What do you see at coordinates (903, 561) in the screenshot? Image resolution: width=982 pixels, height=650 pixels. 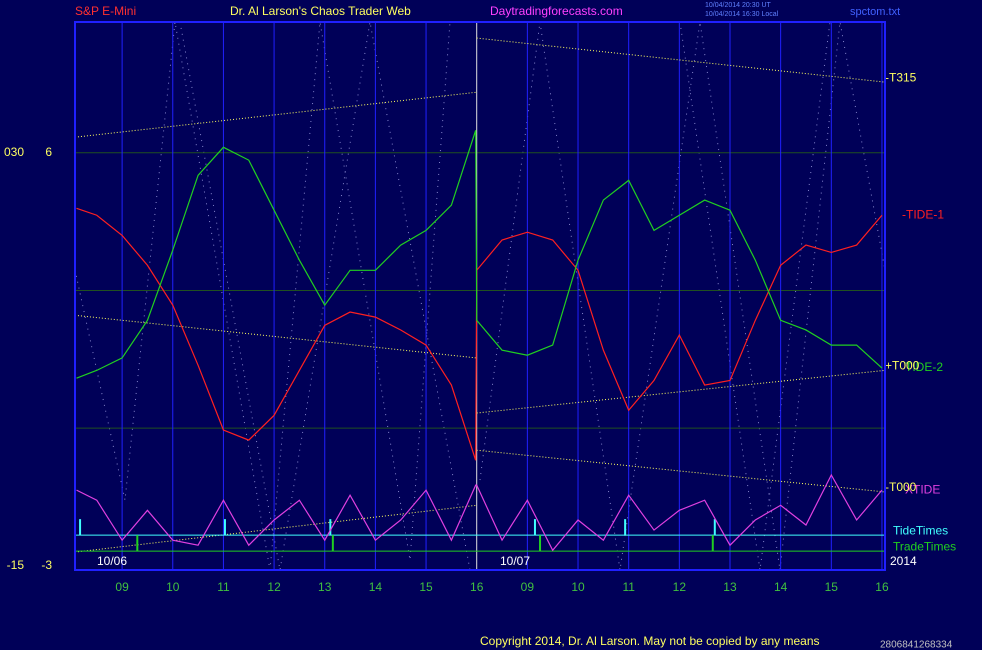 I see `date-label: 2014` at bounding box center [903, 561].